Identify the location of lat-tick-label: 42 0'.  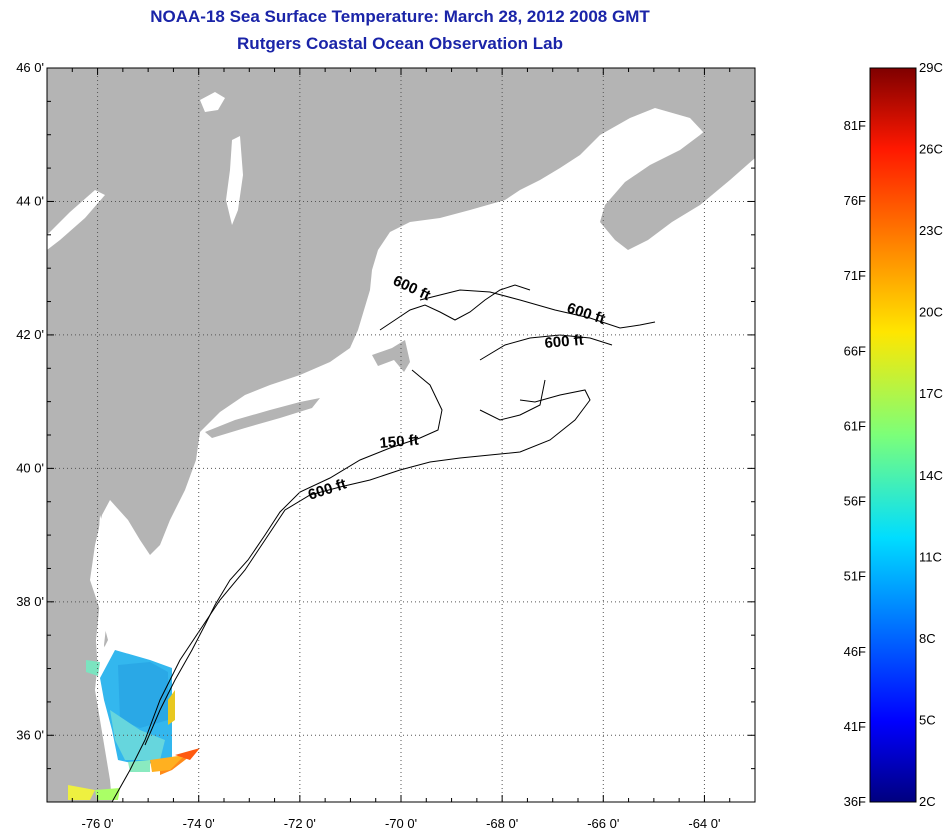
(30, 334).